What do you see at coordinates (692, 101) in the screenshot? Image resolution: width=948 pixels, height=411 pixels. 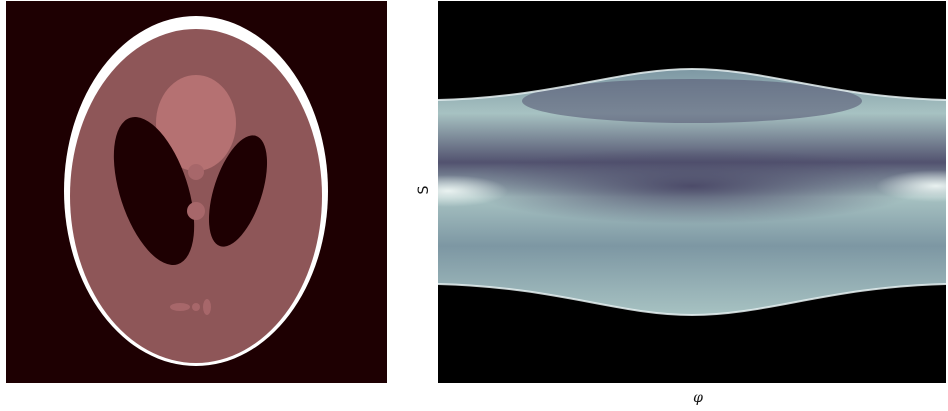 I see `sinogram-upper-dark` at bounding box center [692, 101].